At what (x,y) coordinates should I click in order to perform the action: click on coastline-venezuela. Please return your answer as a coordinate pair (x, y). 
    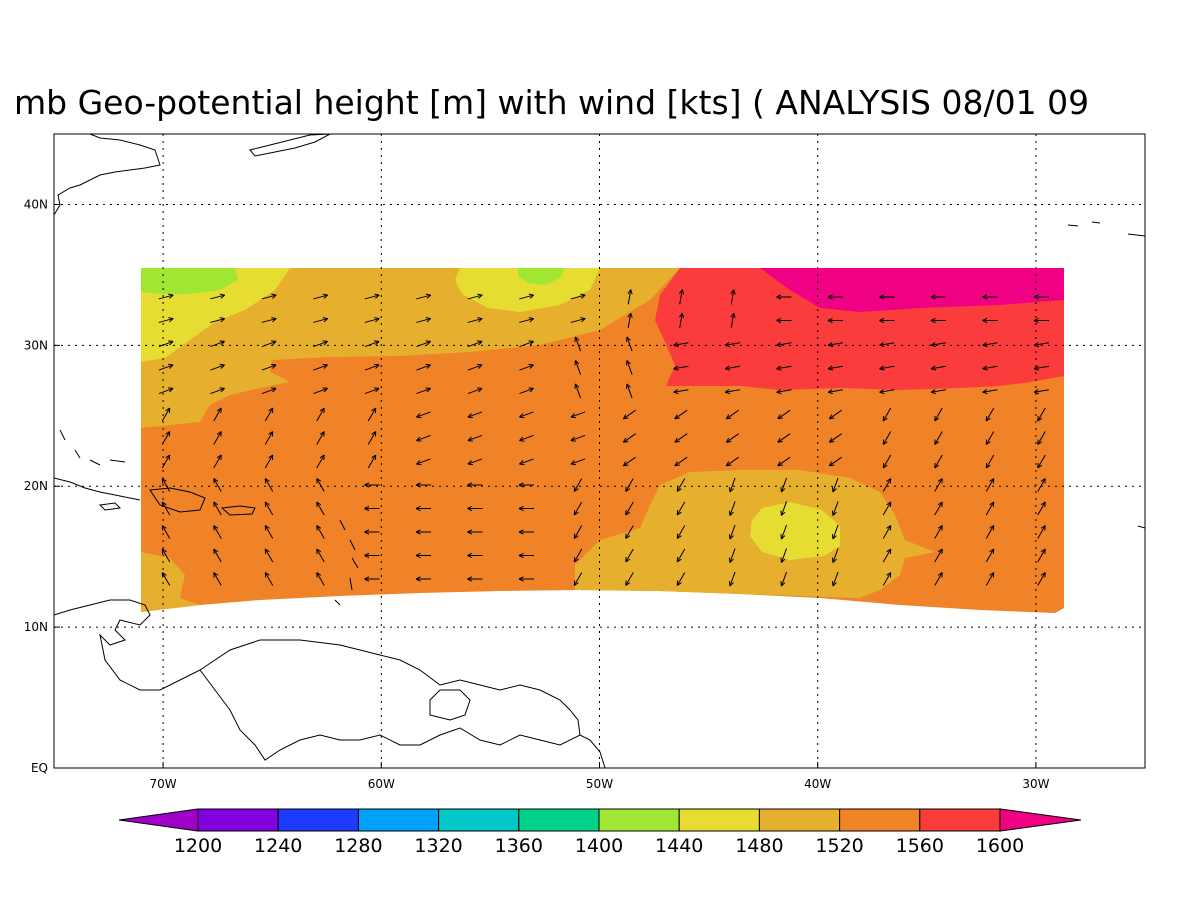
    Looking at the image, I should click on (390, 687).